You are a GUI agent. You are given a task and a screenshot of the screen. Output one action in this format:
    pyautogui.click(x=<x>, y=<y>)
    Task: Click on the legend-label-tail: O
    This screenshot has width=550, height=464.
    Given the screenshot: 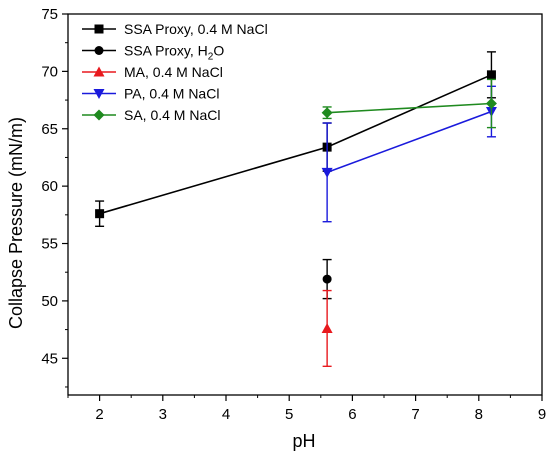 What is the action you would take?
    pyautogui.click(x=218, y=51)
    